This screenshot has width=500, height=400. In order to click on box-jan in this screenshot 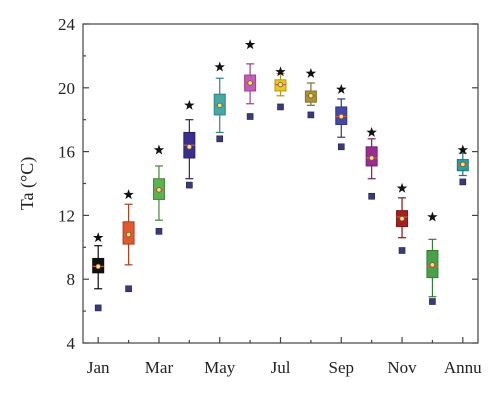, I will do `click(98, 272)`.